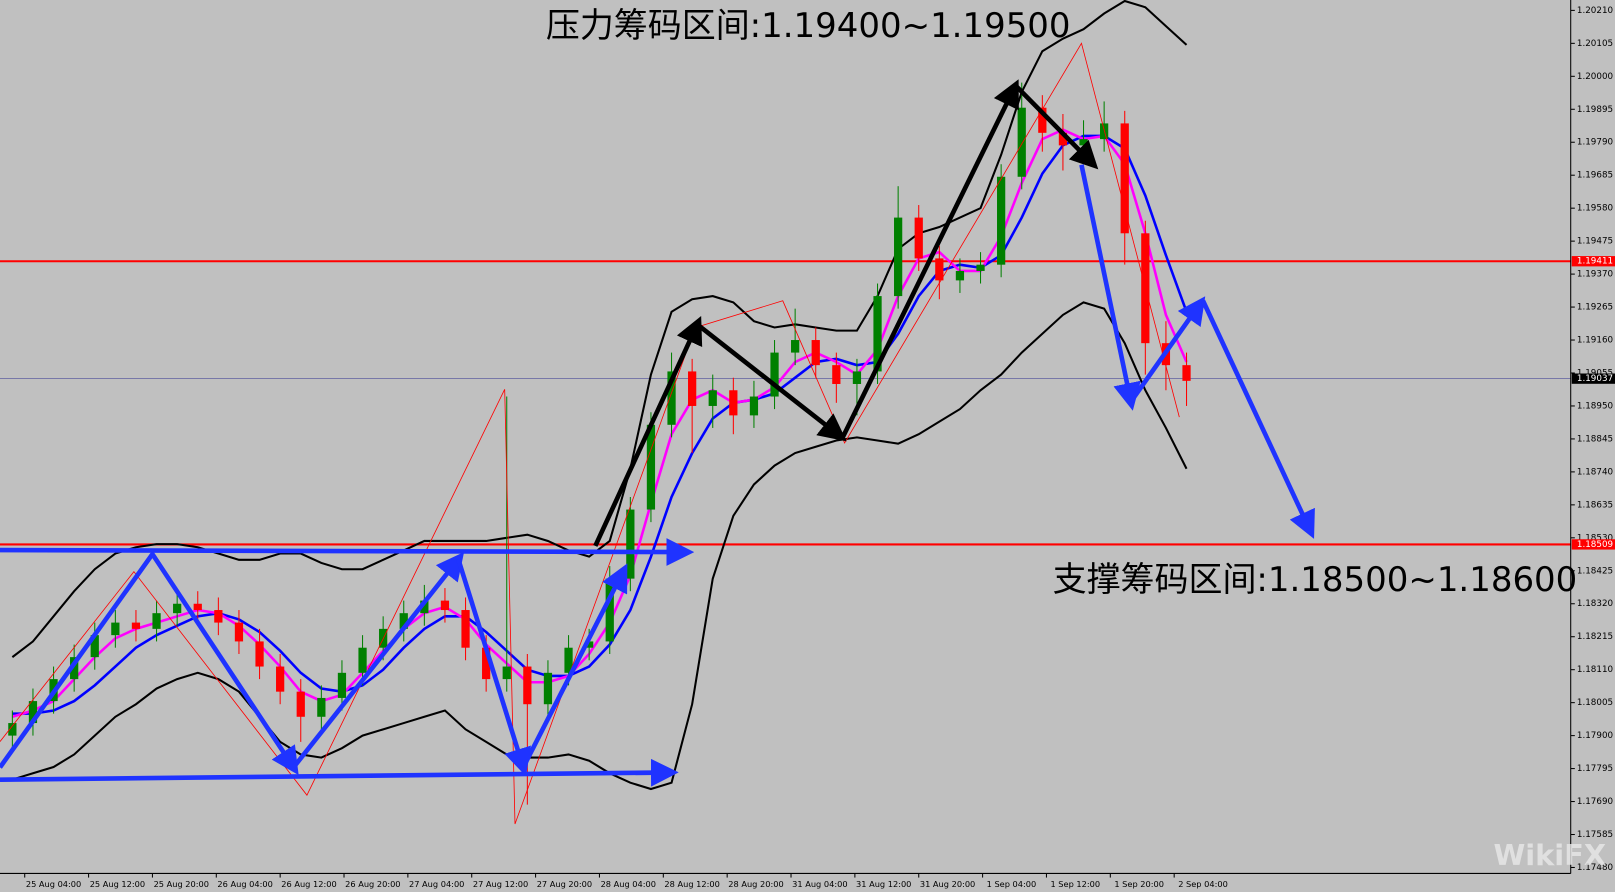 The height and width of the screenshot is (892, 1615). What do you see at coordinates (1595, 308) in the screenshot?
I see `y-tick-label: 1.19265` at bounding box center [1595, 308].